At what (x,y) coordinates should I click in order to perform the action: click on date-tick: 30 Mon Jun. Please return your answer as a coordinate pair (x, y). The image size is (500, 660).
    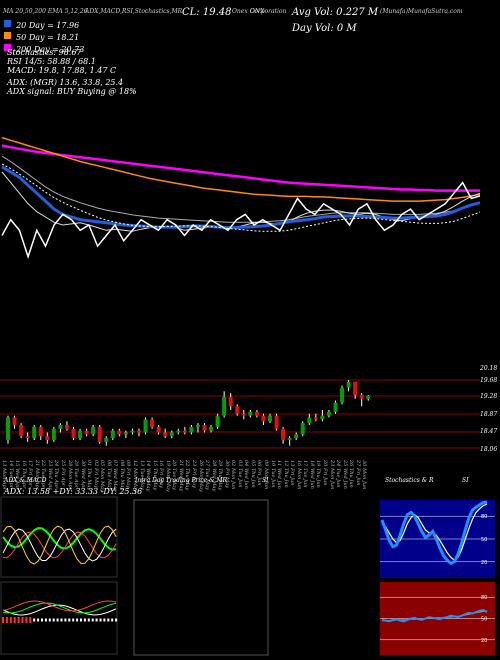
    Looking at the image, I should click on (364, 475).